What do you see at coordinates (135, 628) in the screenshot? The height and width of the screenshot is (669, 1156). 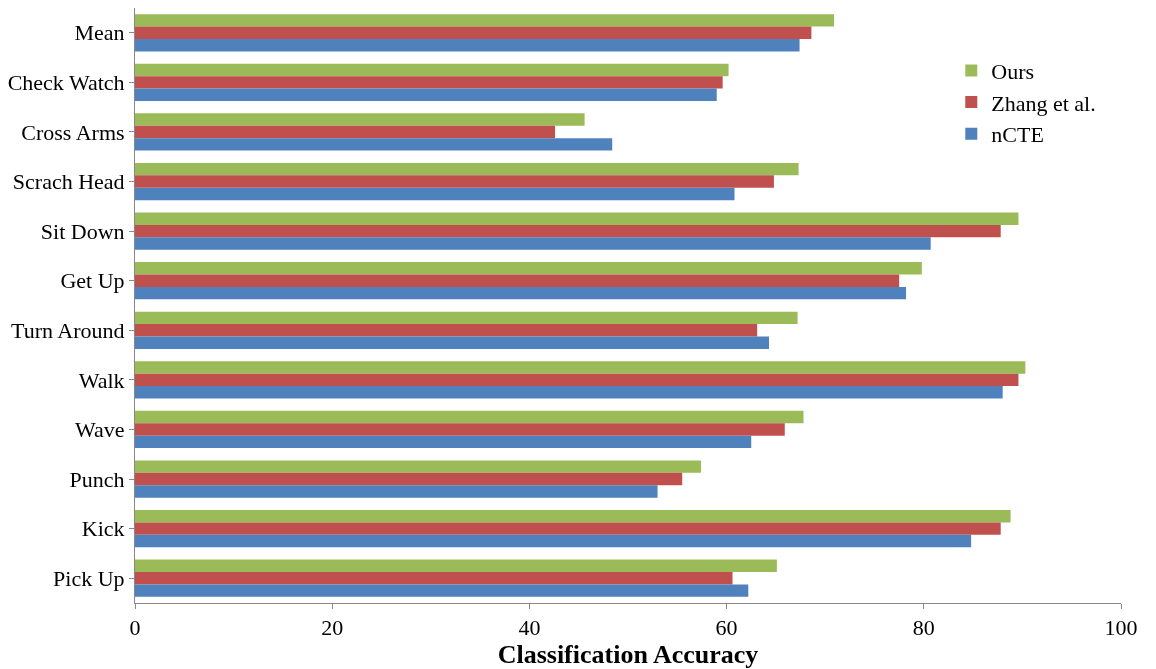 I see `x-tick-label: 0` at bounding box center [135, 628].